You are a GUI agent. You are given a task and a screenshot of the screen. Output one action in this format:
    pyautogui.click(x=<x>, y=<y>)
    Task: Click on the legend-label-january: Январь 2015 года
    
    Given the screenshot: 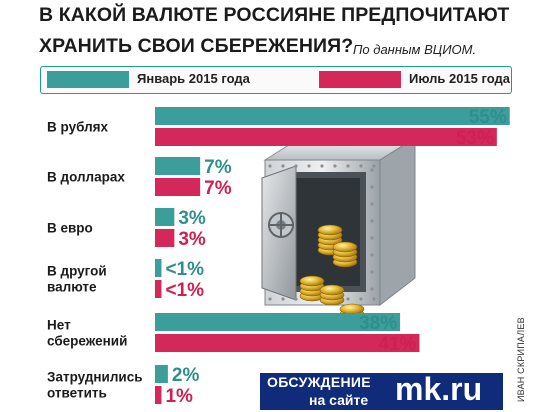 What is the action you would take?
    pyautogui.click(x=193, y=78)
    